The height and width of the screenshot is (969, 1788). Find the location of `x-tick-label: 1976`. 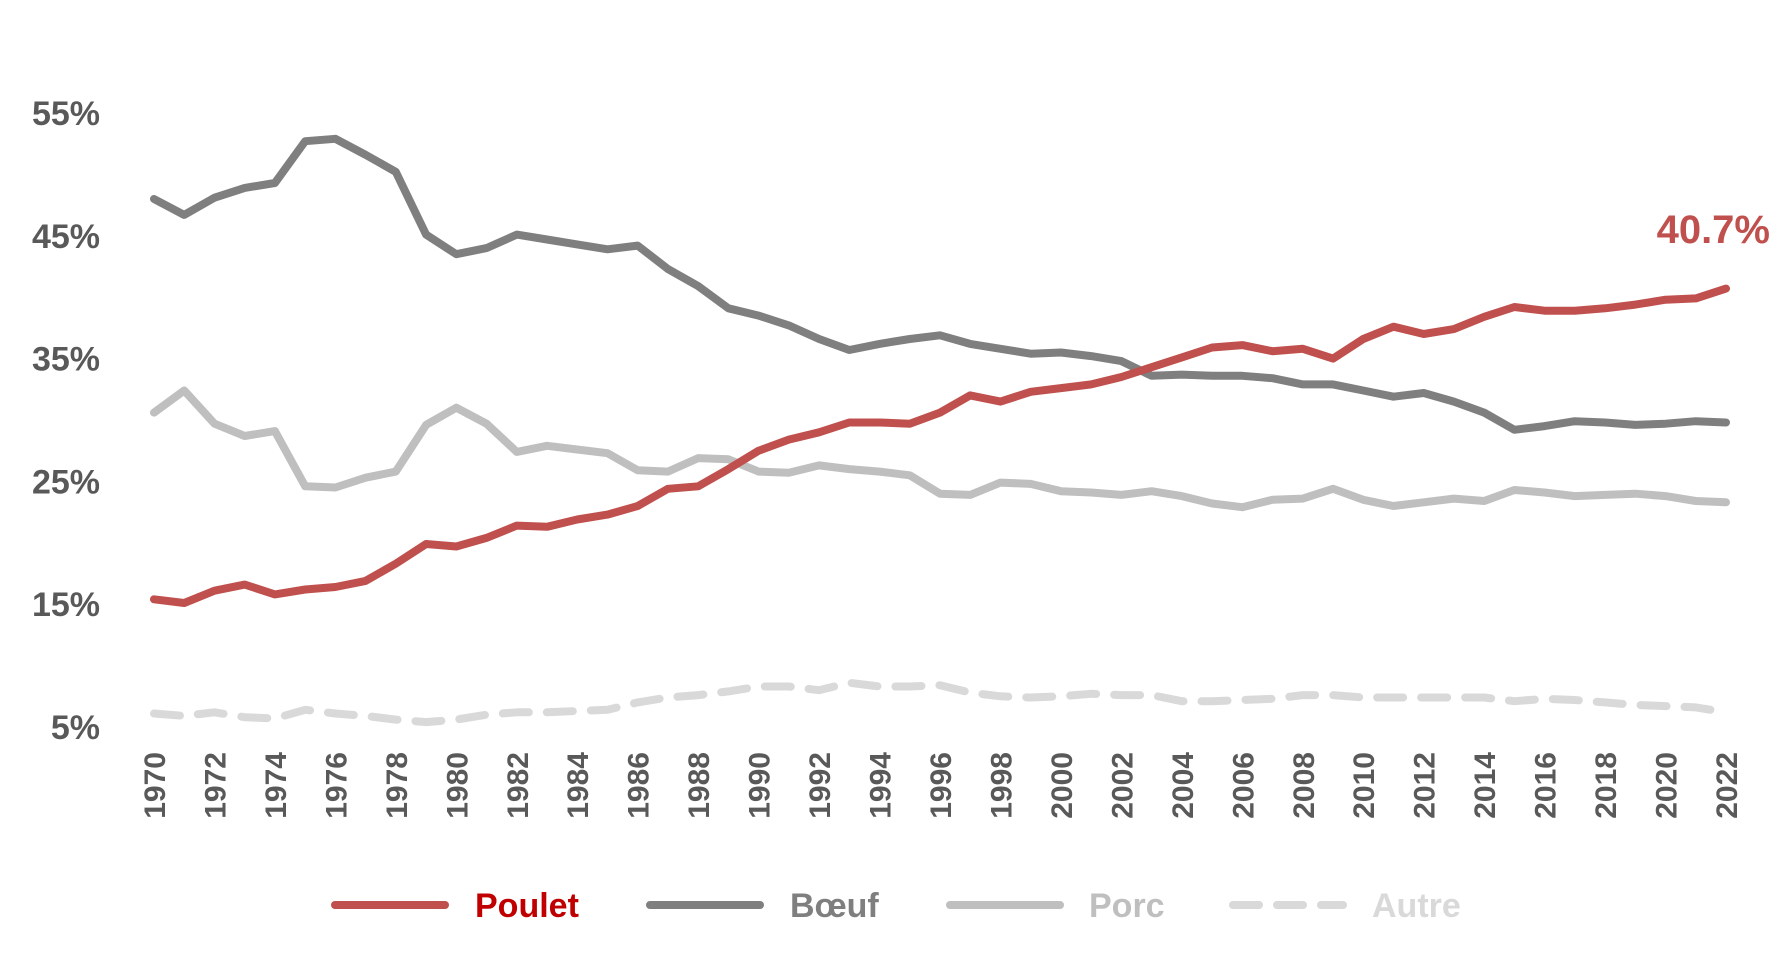

x-tick-label: 1976 is located at coordinates (336, 785).